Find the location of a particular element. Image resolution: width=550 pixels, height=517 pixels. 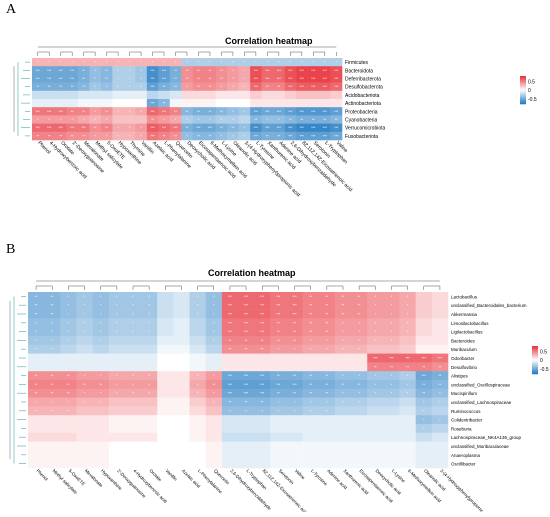

panel-b-row-label: Mucispirillum is located at coordinates (464, 393).